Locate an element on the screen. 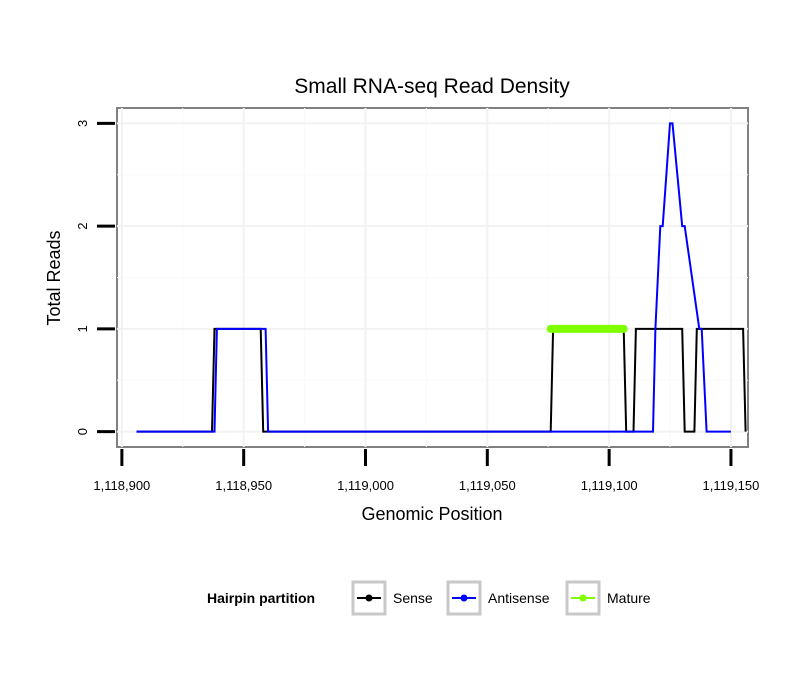 The image size is (810, 690). legend-item-antisense: Antisense is located at coordinates (498, 598).